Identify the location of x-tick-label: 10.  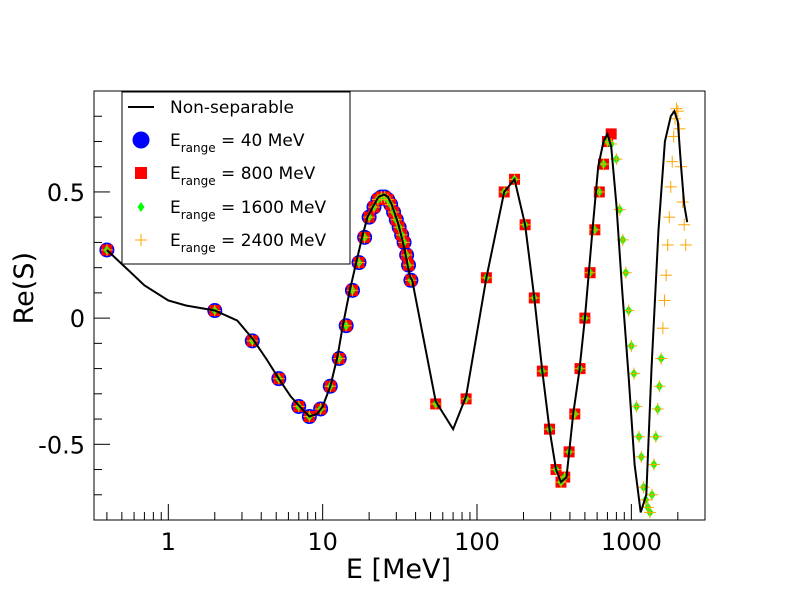
(322, 542).